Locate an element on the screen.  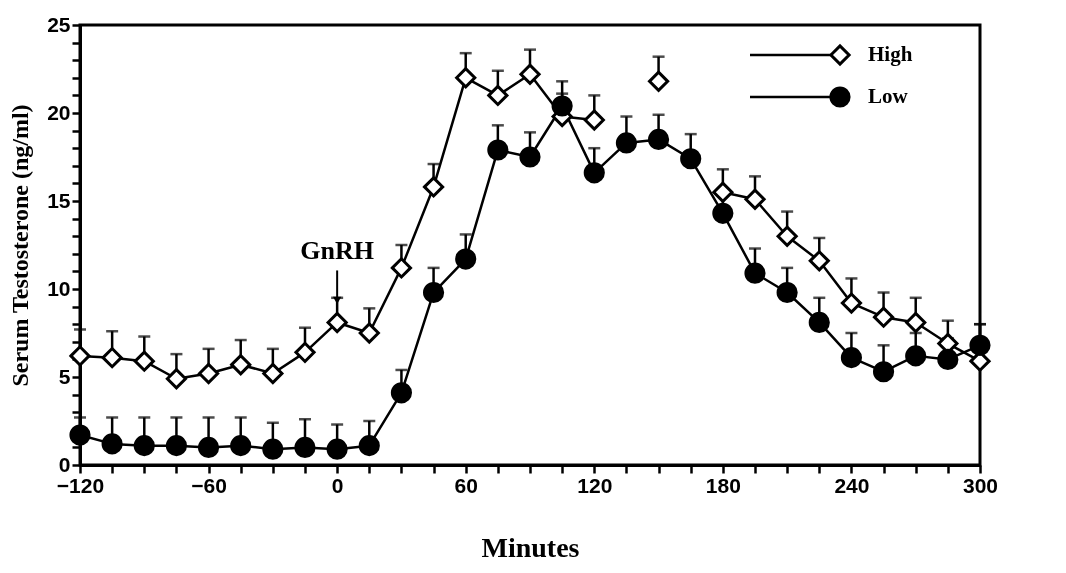
annotation: GnRH is located at coordinates (337, 251).